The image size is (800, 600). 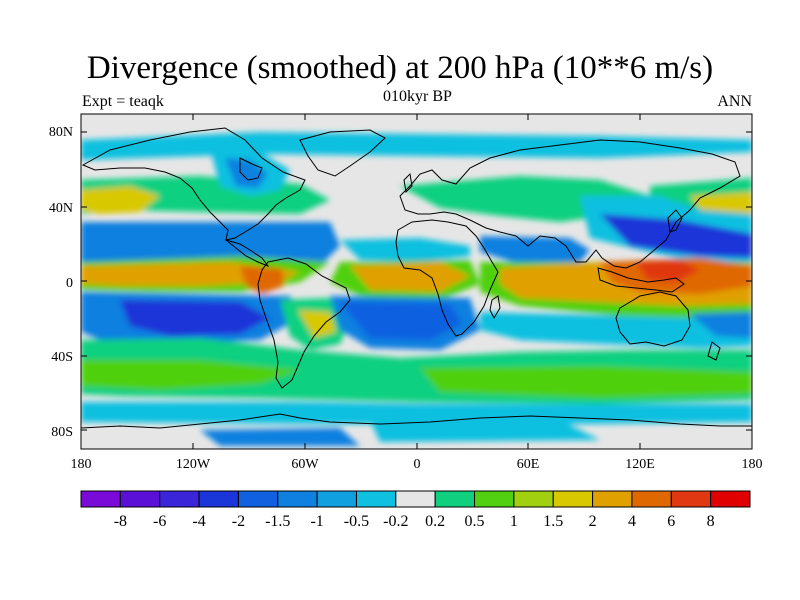 What do you see at coordinates (495, 307) in the screenshot?
I see `coast-madagascar` at bounding box center [495, 307].